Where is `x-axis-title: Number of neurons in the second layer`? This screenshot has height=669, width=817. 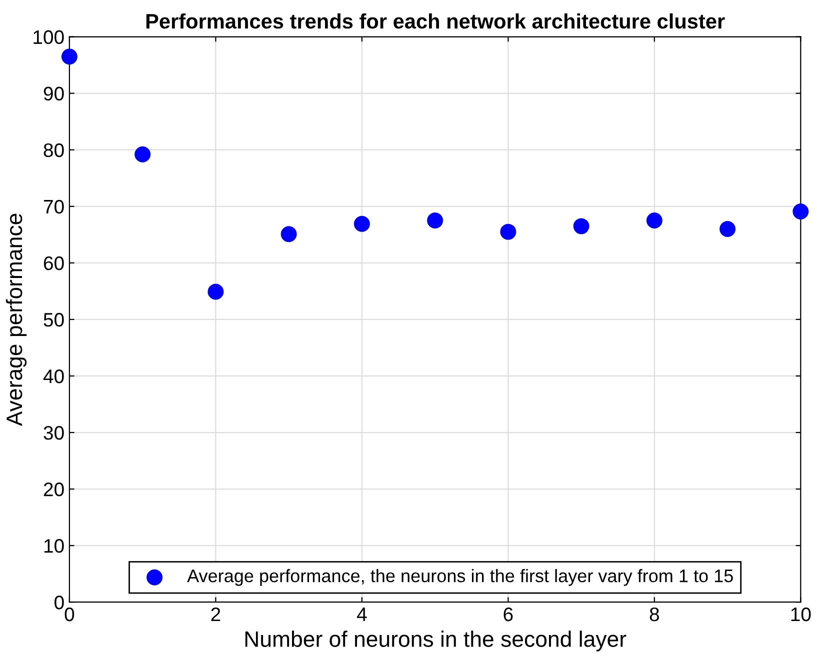
x-axis-title: Number of neurons in the second layer is located at coordinates (435, 641).